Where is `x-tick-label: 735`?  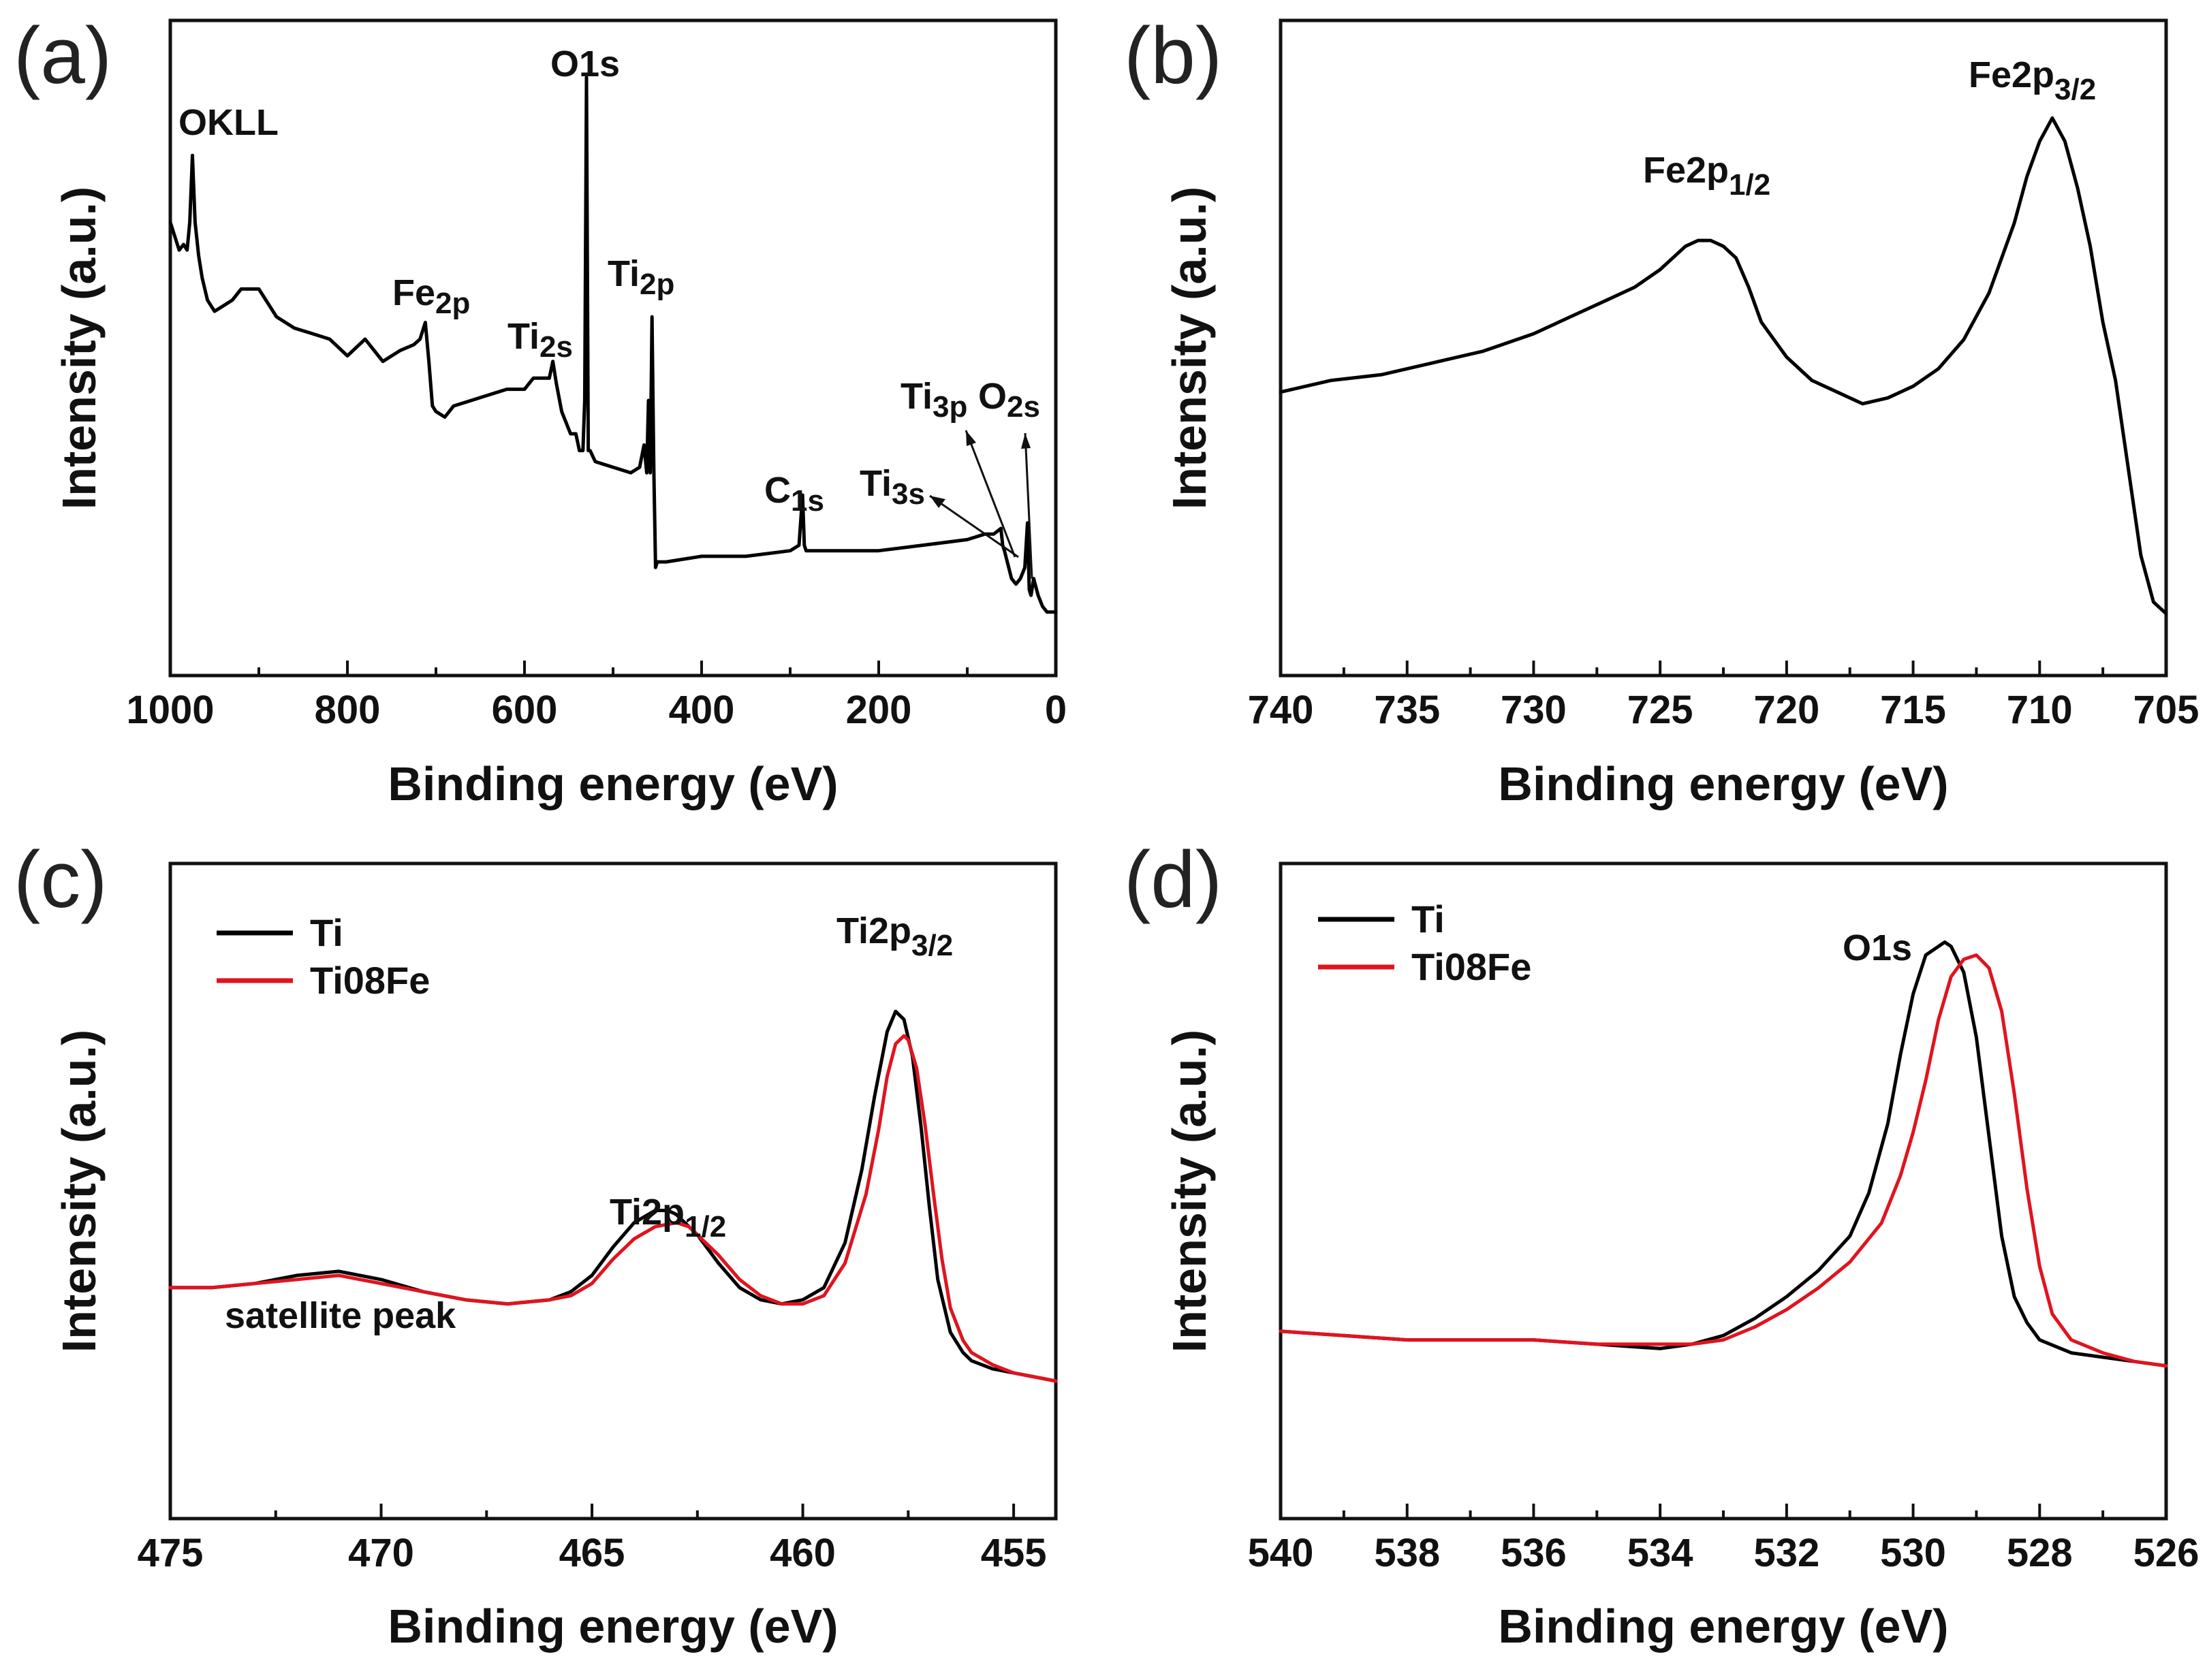
x-tick-label: 735 is located at coordinates (1407, 710).